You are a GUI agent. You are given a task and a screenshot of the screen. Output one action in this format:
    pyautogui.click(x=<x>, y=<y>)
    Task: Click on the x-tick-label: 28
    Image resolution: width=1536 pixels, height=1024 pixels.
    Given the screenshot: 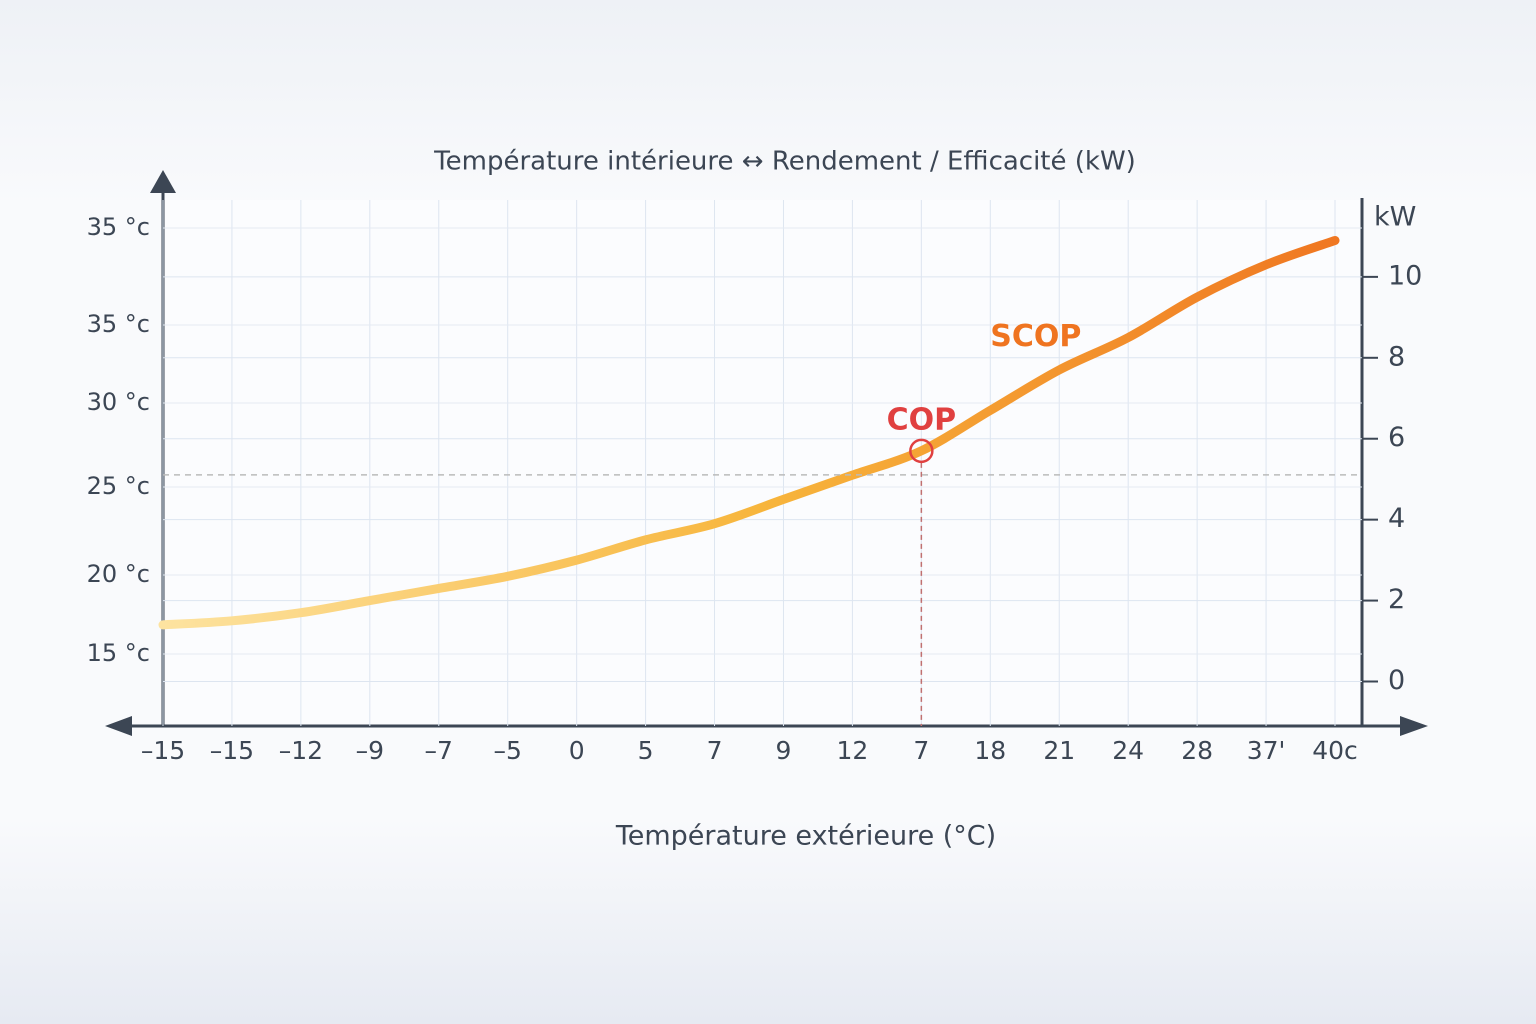 What is the action you would take?
    pyautogui.click(x=1197, y=750)
    